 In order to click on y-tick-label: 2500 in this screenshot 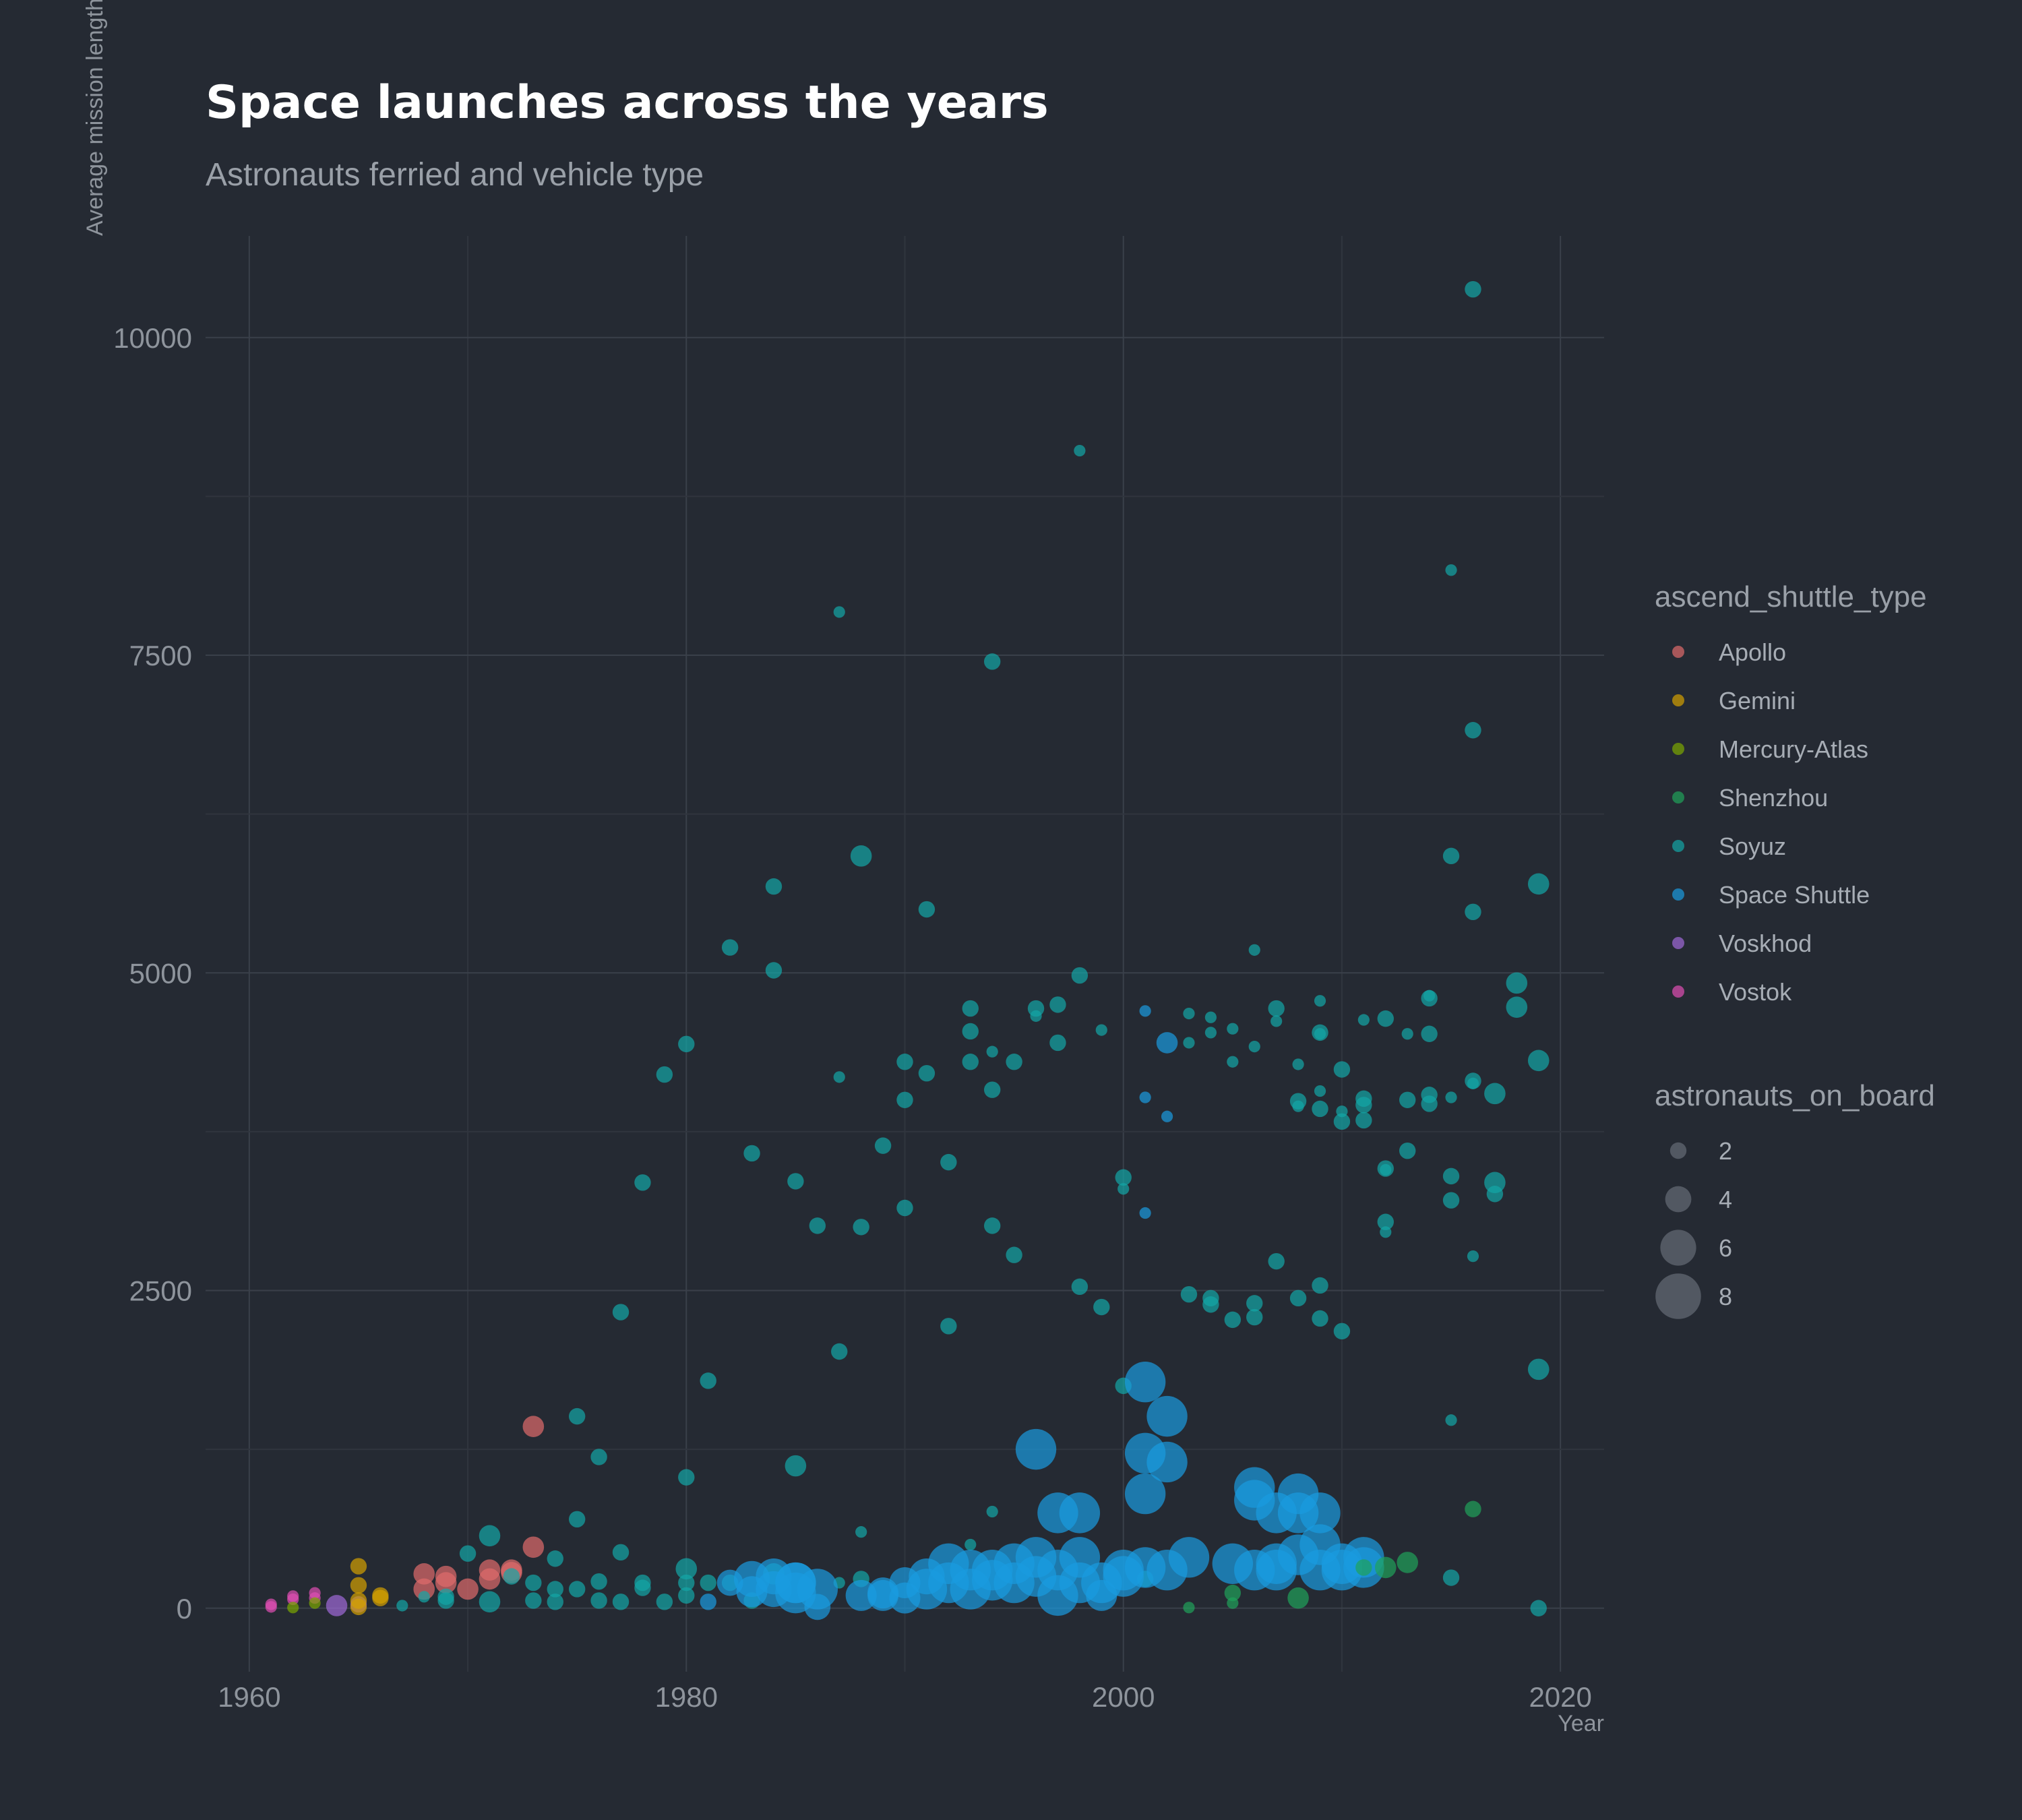, I will do `click(160, 1291)`.